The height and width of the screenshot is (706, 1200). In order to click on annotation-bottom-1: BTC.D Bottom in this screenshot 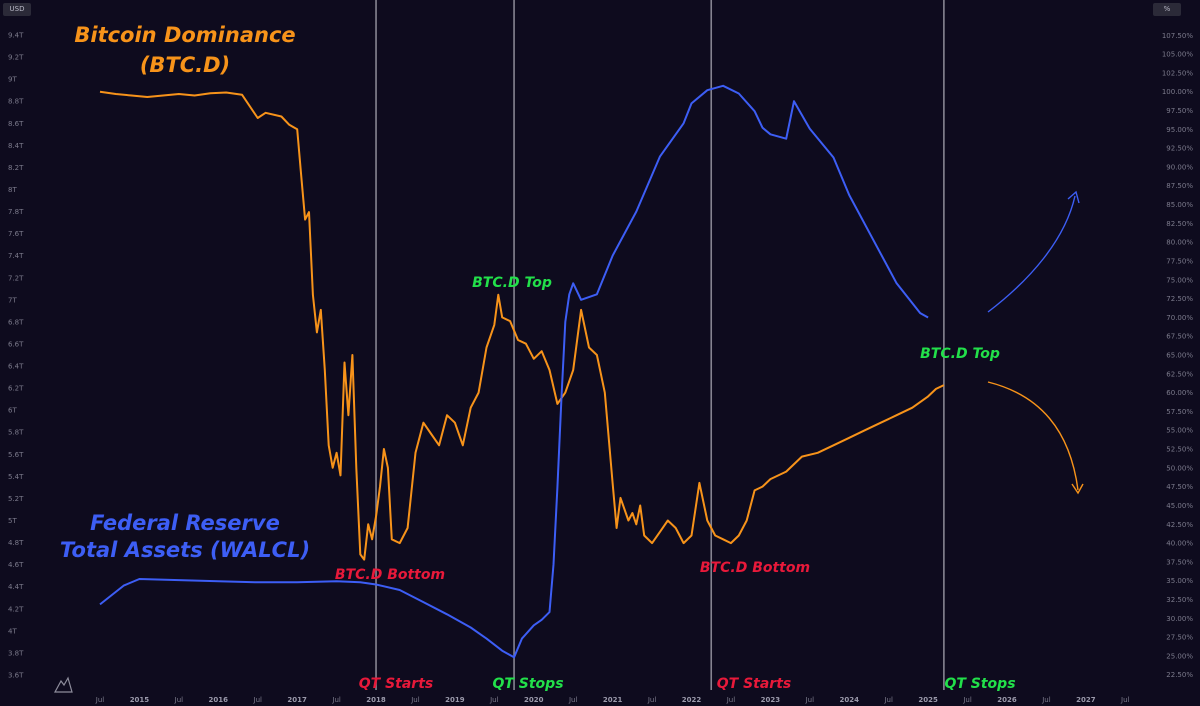, I will do `click(390, 575)`.